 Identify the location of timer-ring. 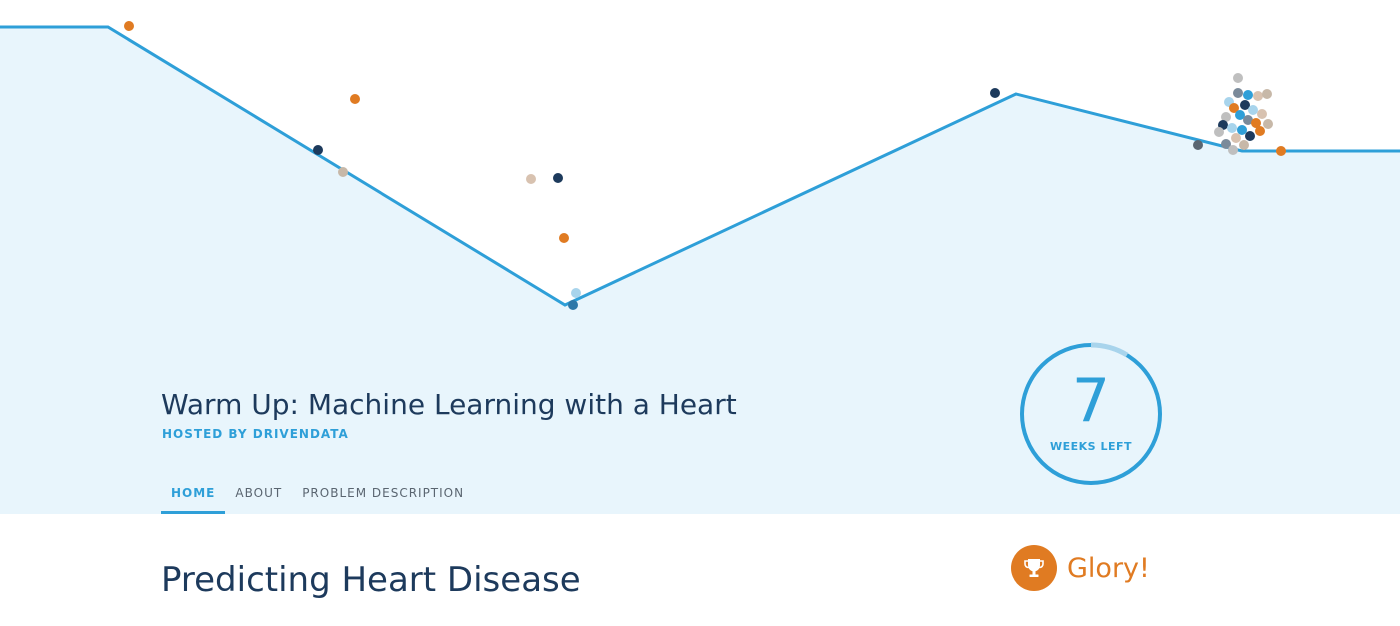
(1091, 413).